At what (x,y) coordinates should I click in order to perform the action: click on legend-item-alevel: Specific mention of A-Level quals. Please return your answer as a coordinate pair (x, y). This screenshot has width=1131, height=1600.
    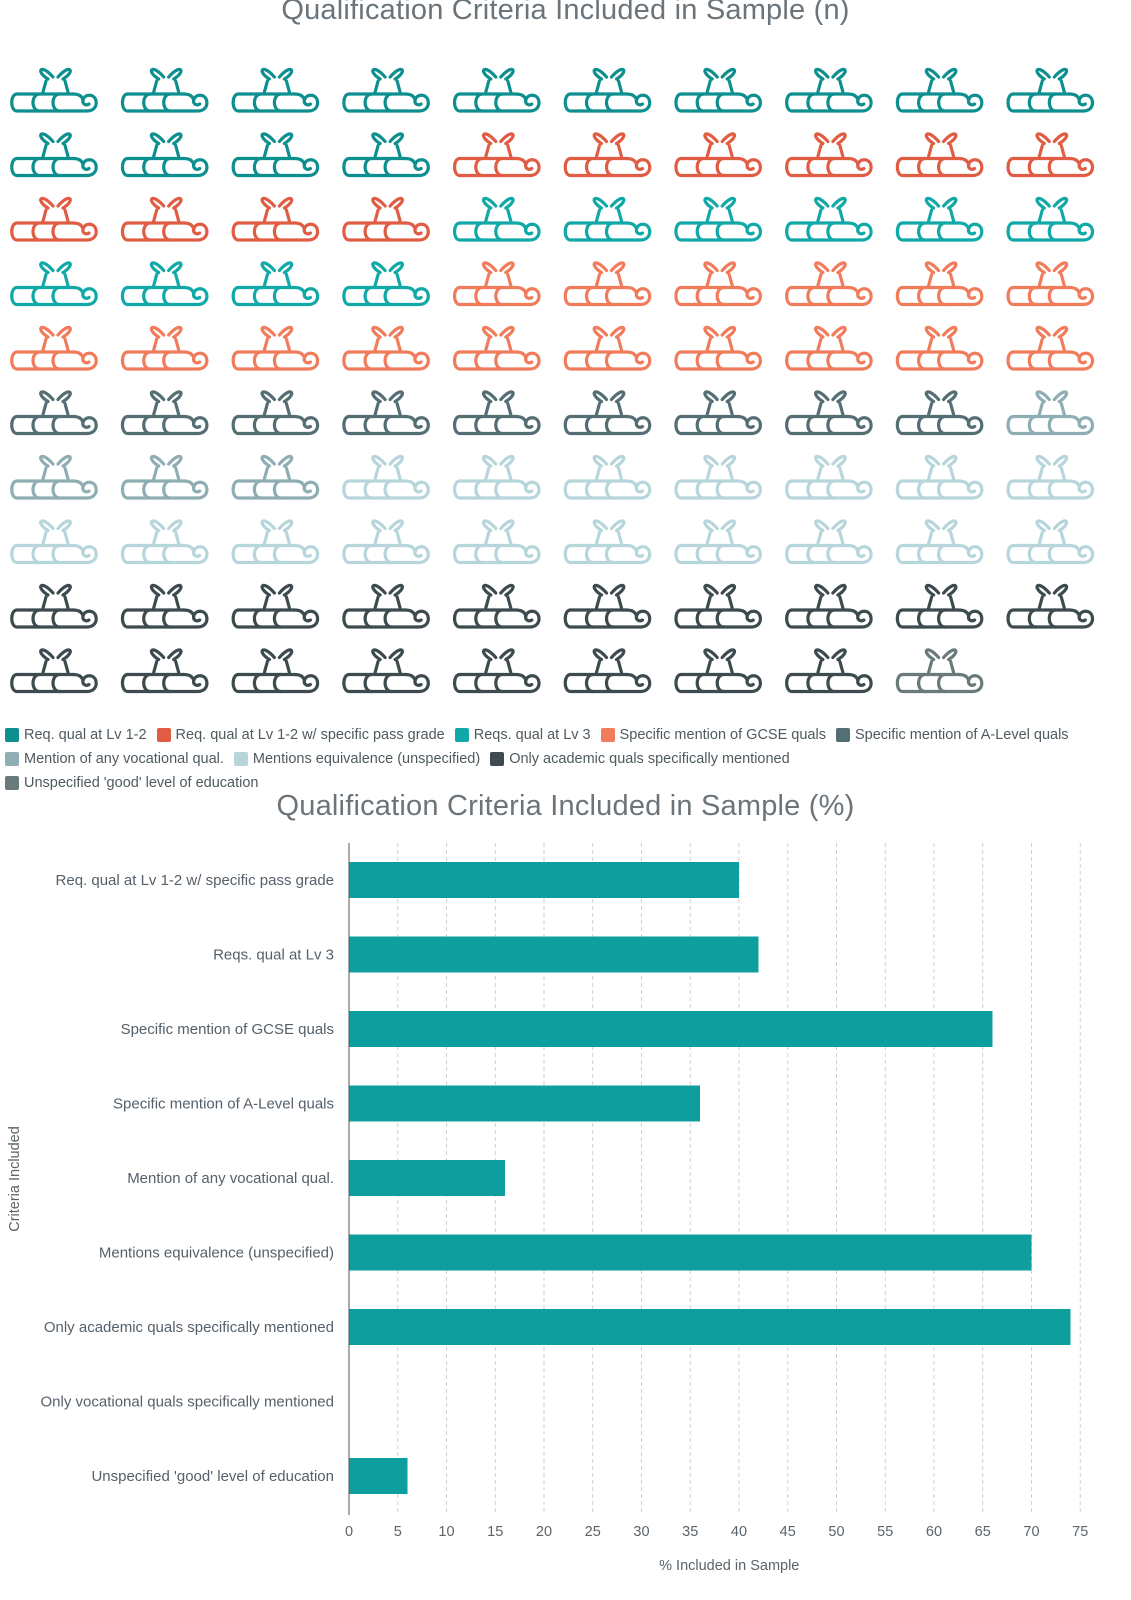
    Looking at the image, I should click on (952, 735).